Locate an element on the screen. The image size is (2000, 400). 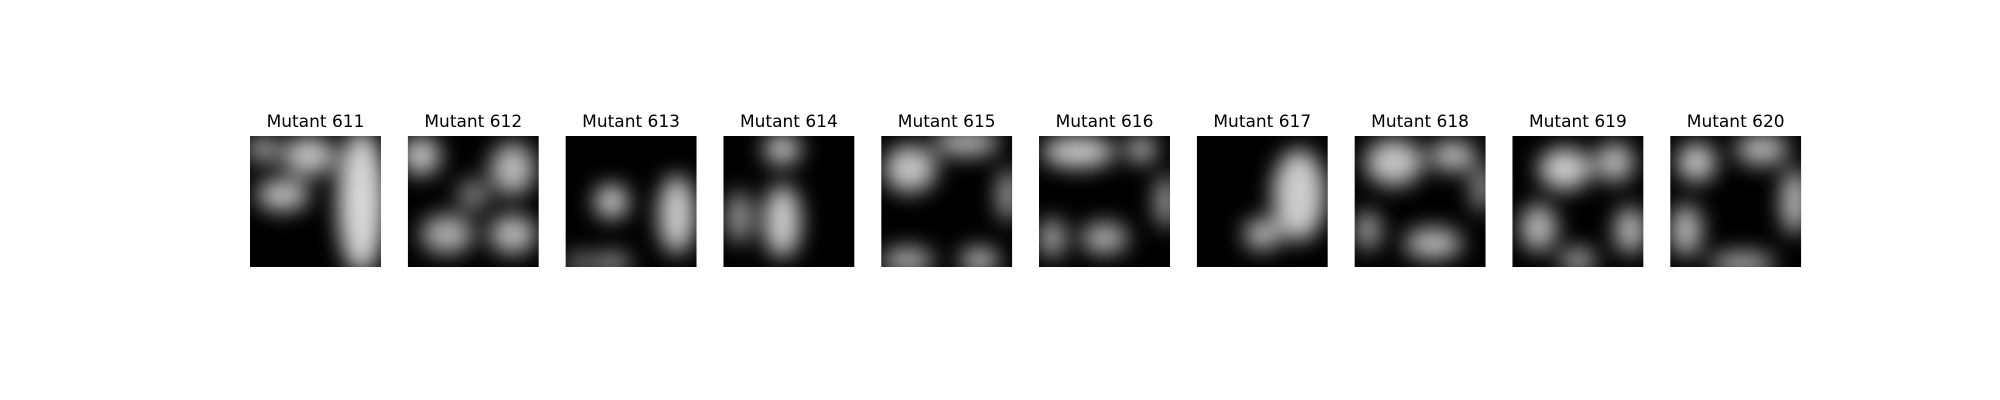
panel-title: Mutant 615 is located at coordinates (947, 122).